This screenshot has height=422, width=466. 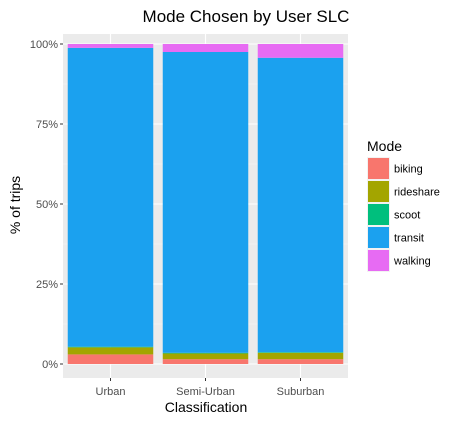 I want to click on legend-key-walking, so click(x=378, y=260).